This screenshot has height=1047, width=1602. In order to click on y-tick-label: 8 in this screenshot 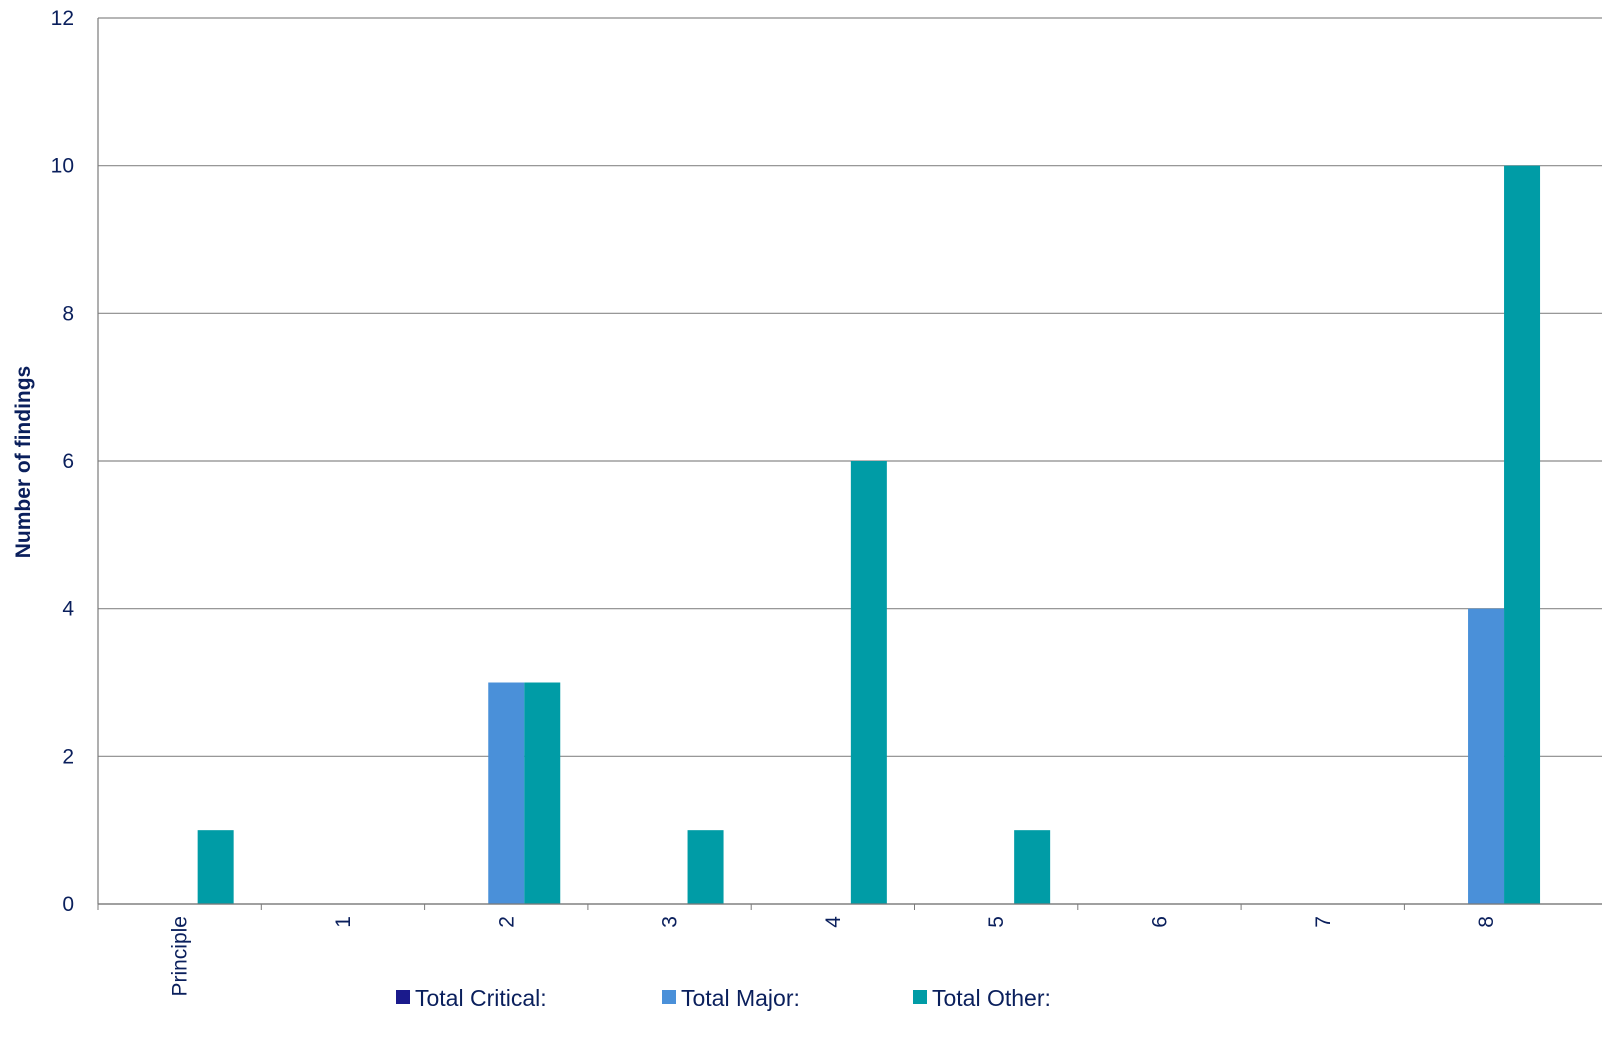, I will do `click(68, 313)`.